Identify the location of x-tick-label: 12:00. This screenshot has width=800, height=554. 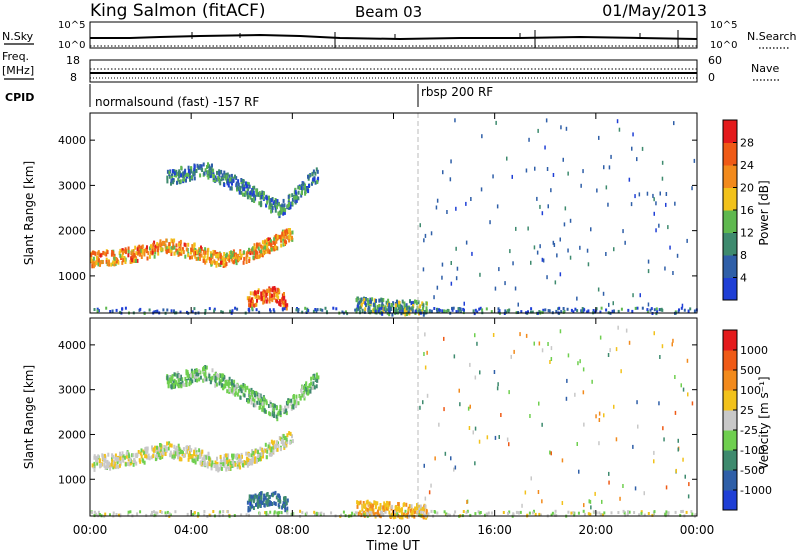
(393, 530).